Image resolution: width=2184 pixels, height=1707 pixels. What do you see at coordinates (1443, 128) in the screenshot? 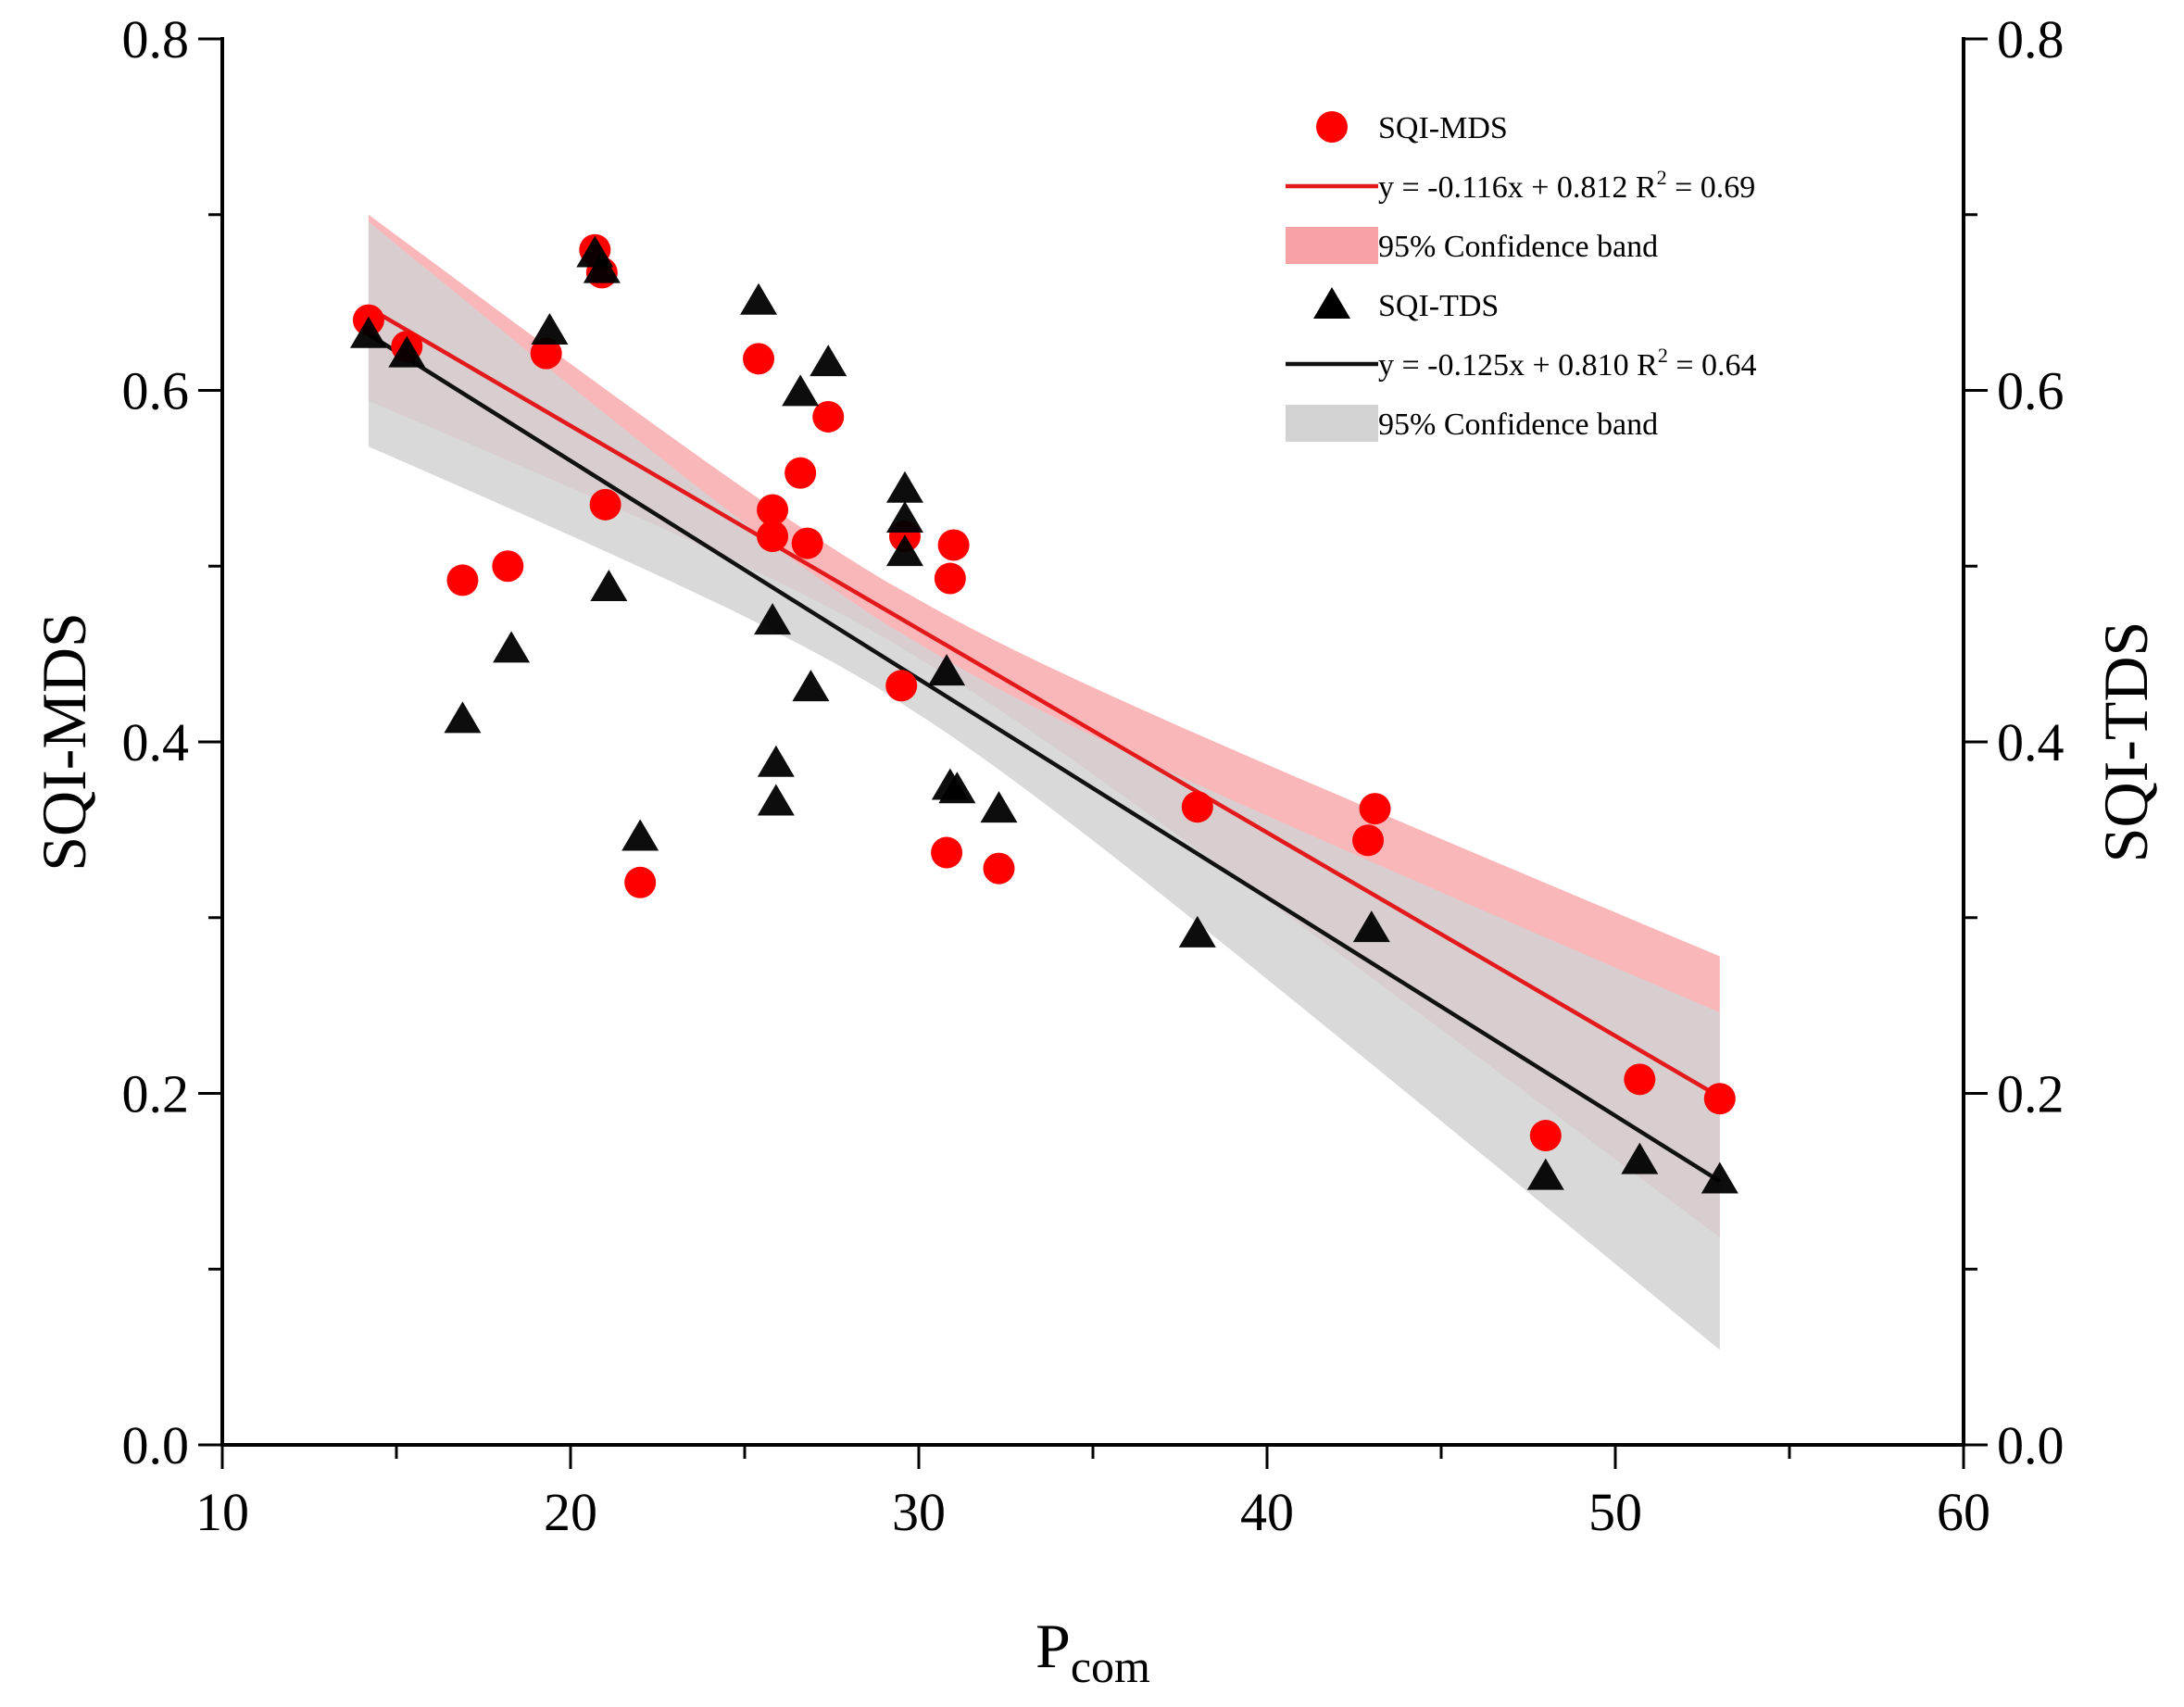
I see `legend-label: SQI-MDS` at bounding box center [1443, 128].